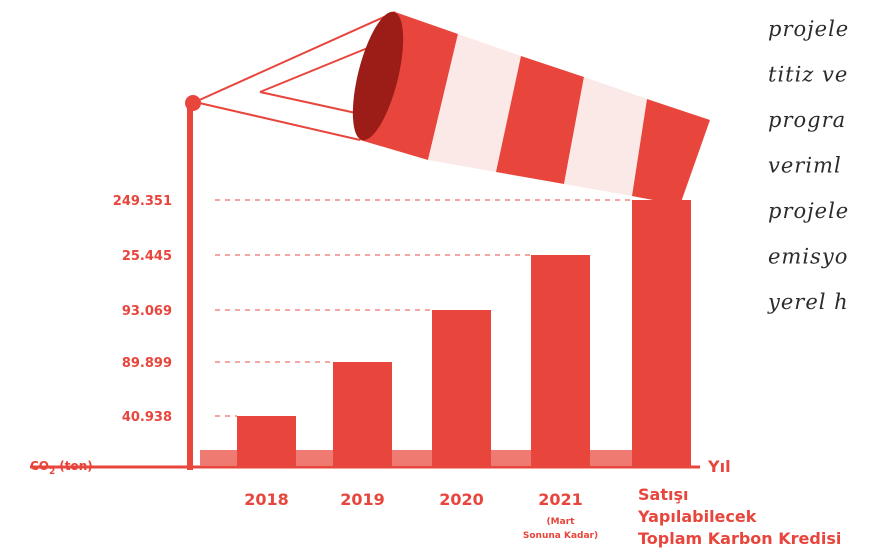 The height and width of the screenshot is (559, 875). I want to click on category-label: 2021, so click(560, 499).